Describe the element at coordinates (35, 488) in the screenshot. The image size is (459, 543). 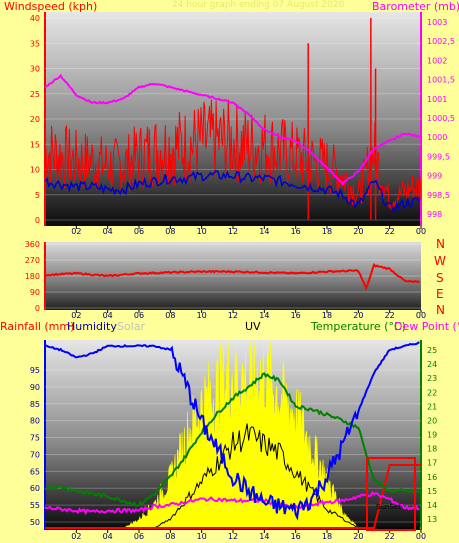
I see `tick-label-humidity: 60` at that location.